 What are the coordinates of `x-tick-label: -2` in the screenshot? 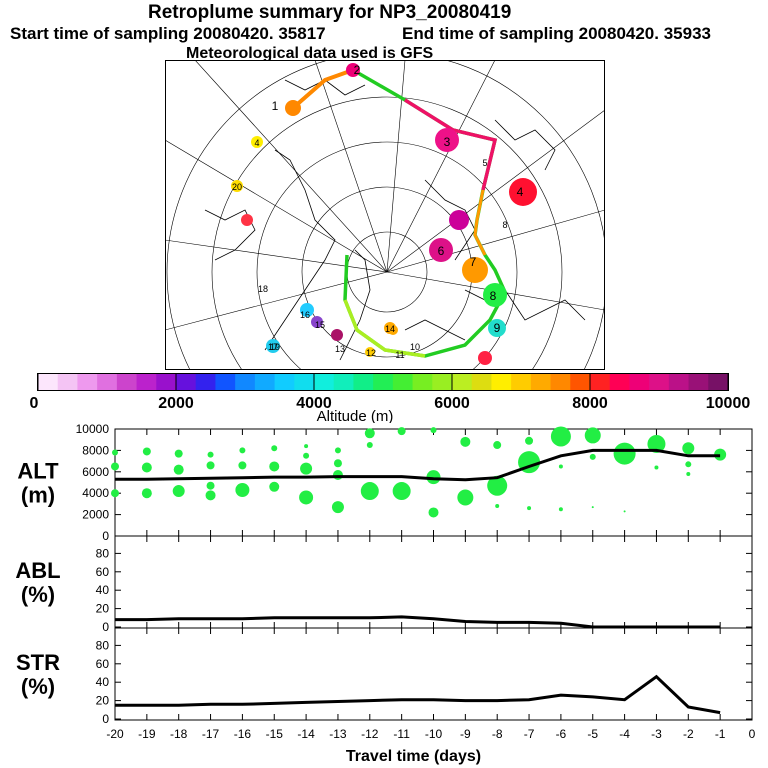 It's located at (688, 734).